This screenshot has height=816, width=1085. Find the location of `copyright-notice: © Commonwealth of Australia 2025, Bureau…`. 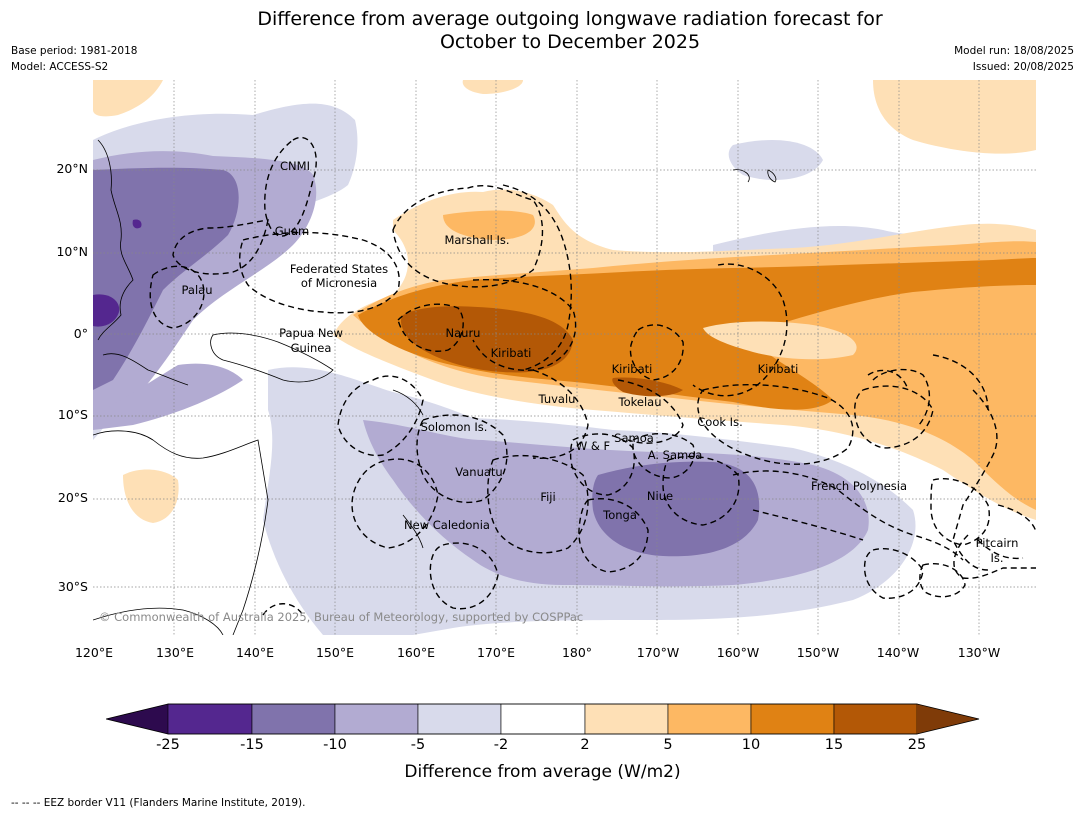

copyright-notice: © Commonwealth of Australia 2025, Bureau… is located at coordinates (341, 617).